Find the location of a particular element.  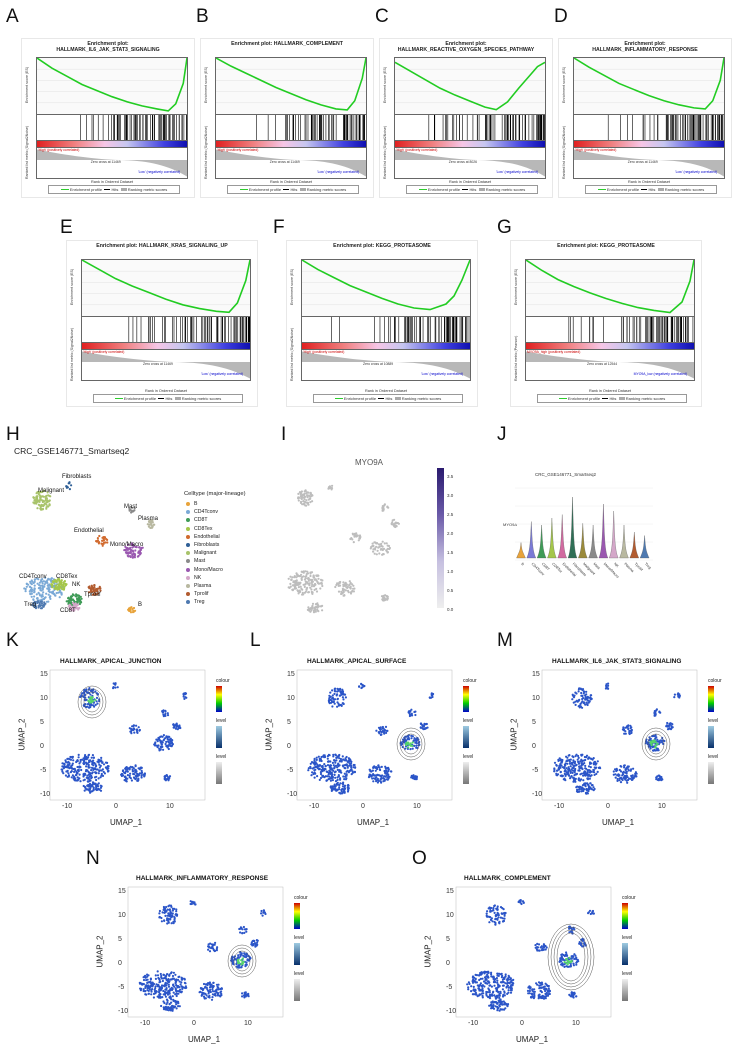

legend-label: Fibroblasts is located at coordinates (207, 544).